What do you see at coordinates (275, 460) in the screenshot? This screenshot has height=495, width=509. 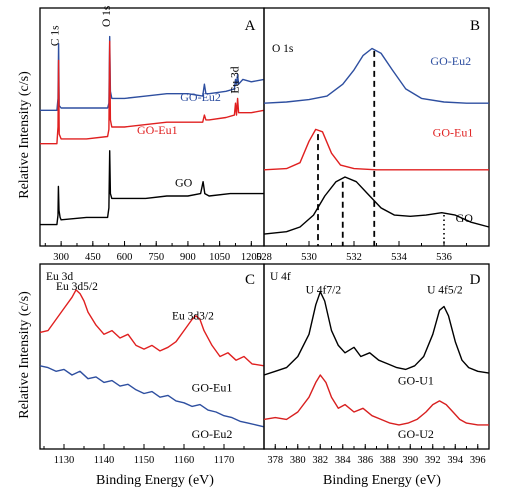 I see `x-tick-label: 378` at bounding box center [275, 460].